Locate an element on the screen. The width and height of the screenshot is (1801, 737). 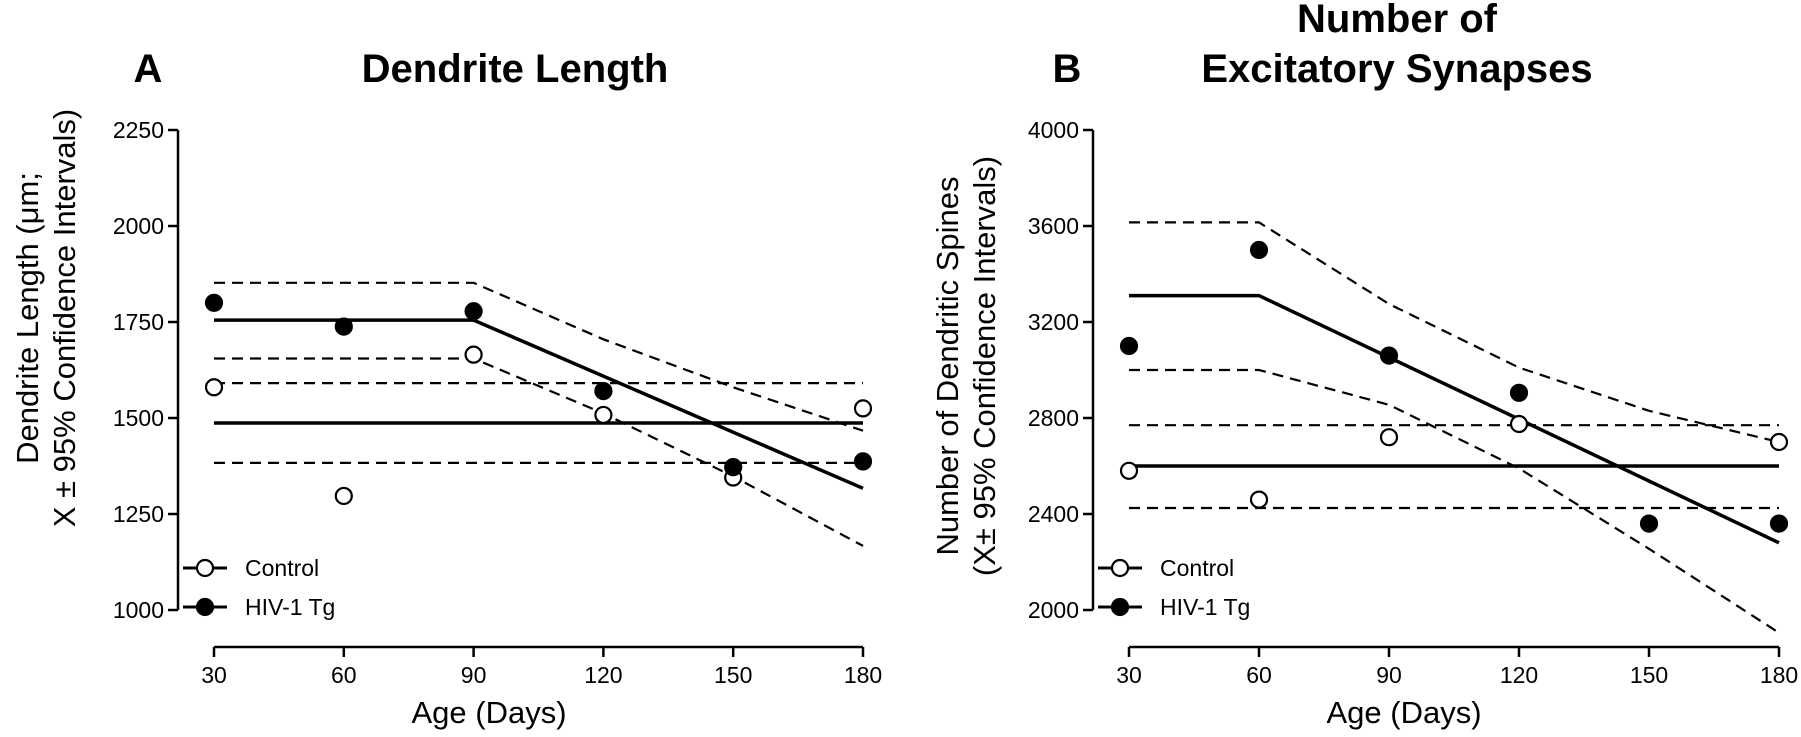
panel-a-ytick-label: 2000 is located at coordinates (138, 226).